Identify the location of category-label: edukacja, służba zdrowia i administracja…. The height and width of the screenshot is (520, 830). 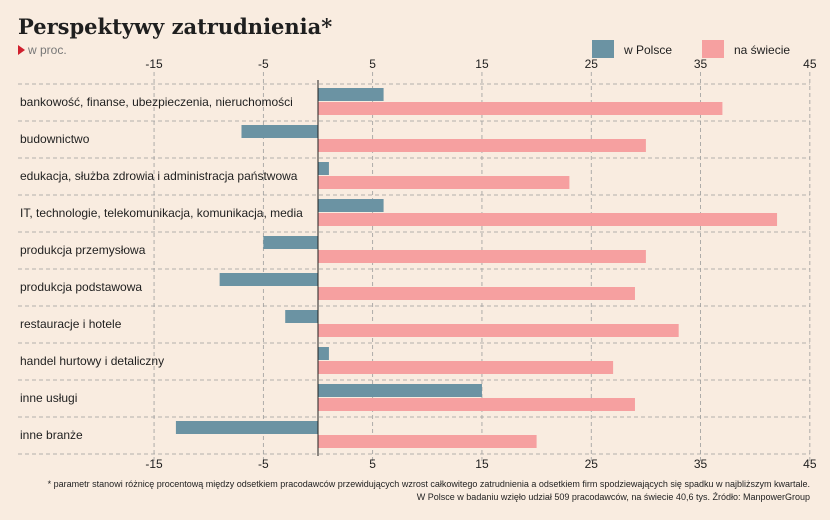
(159, 176).